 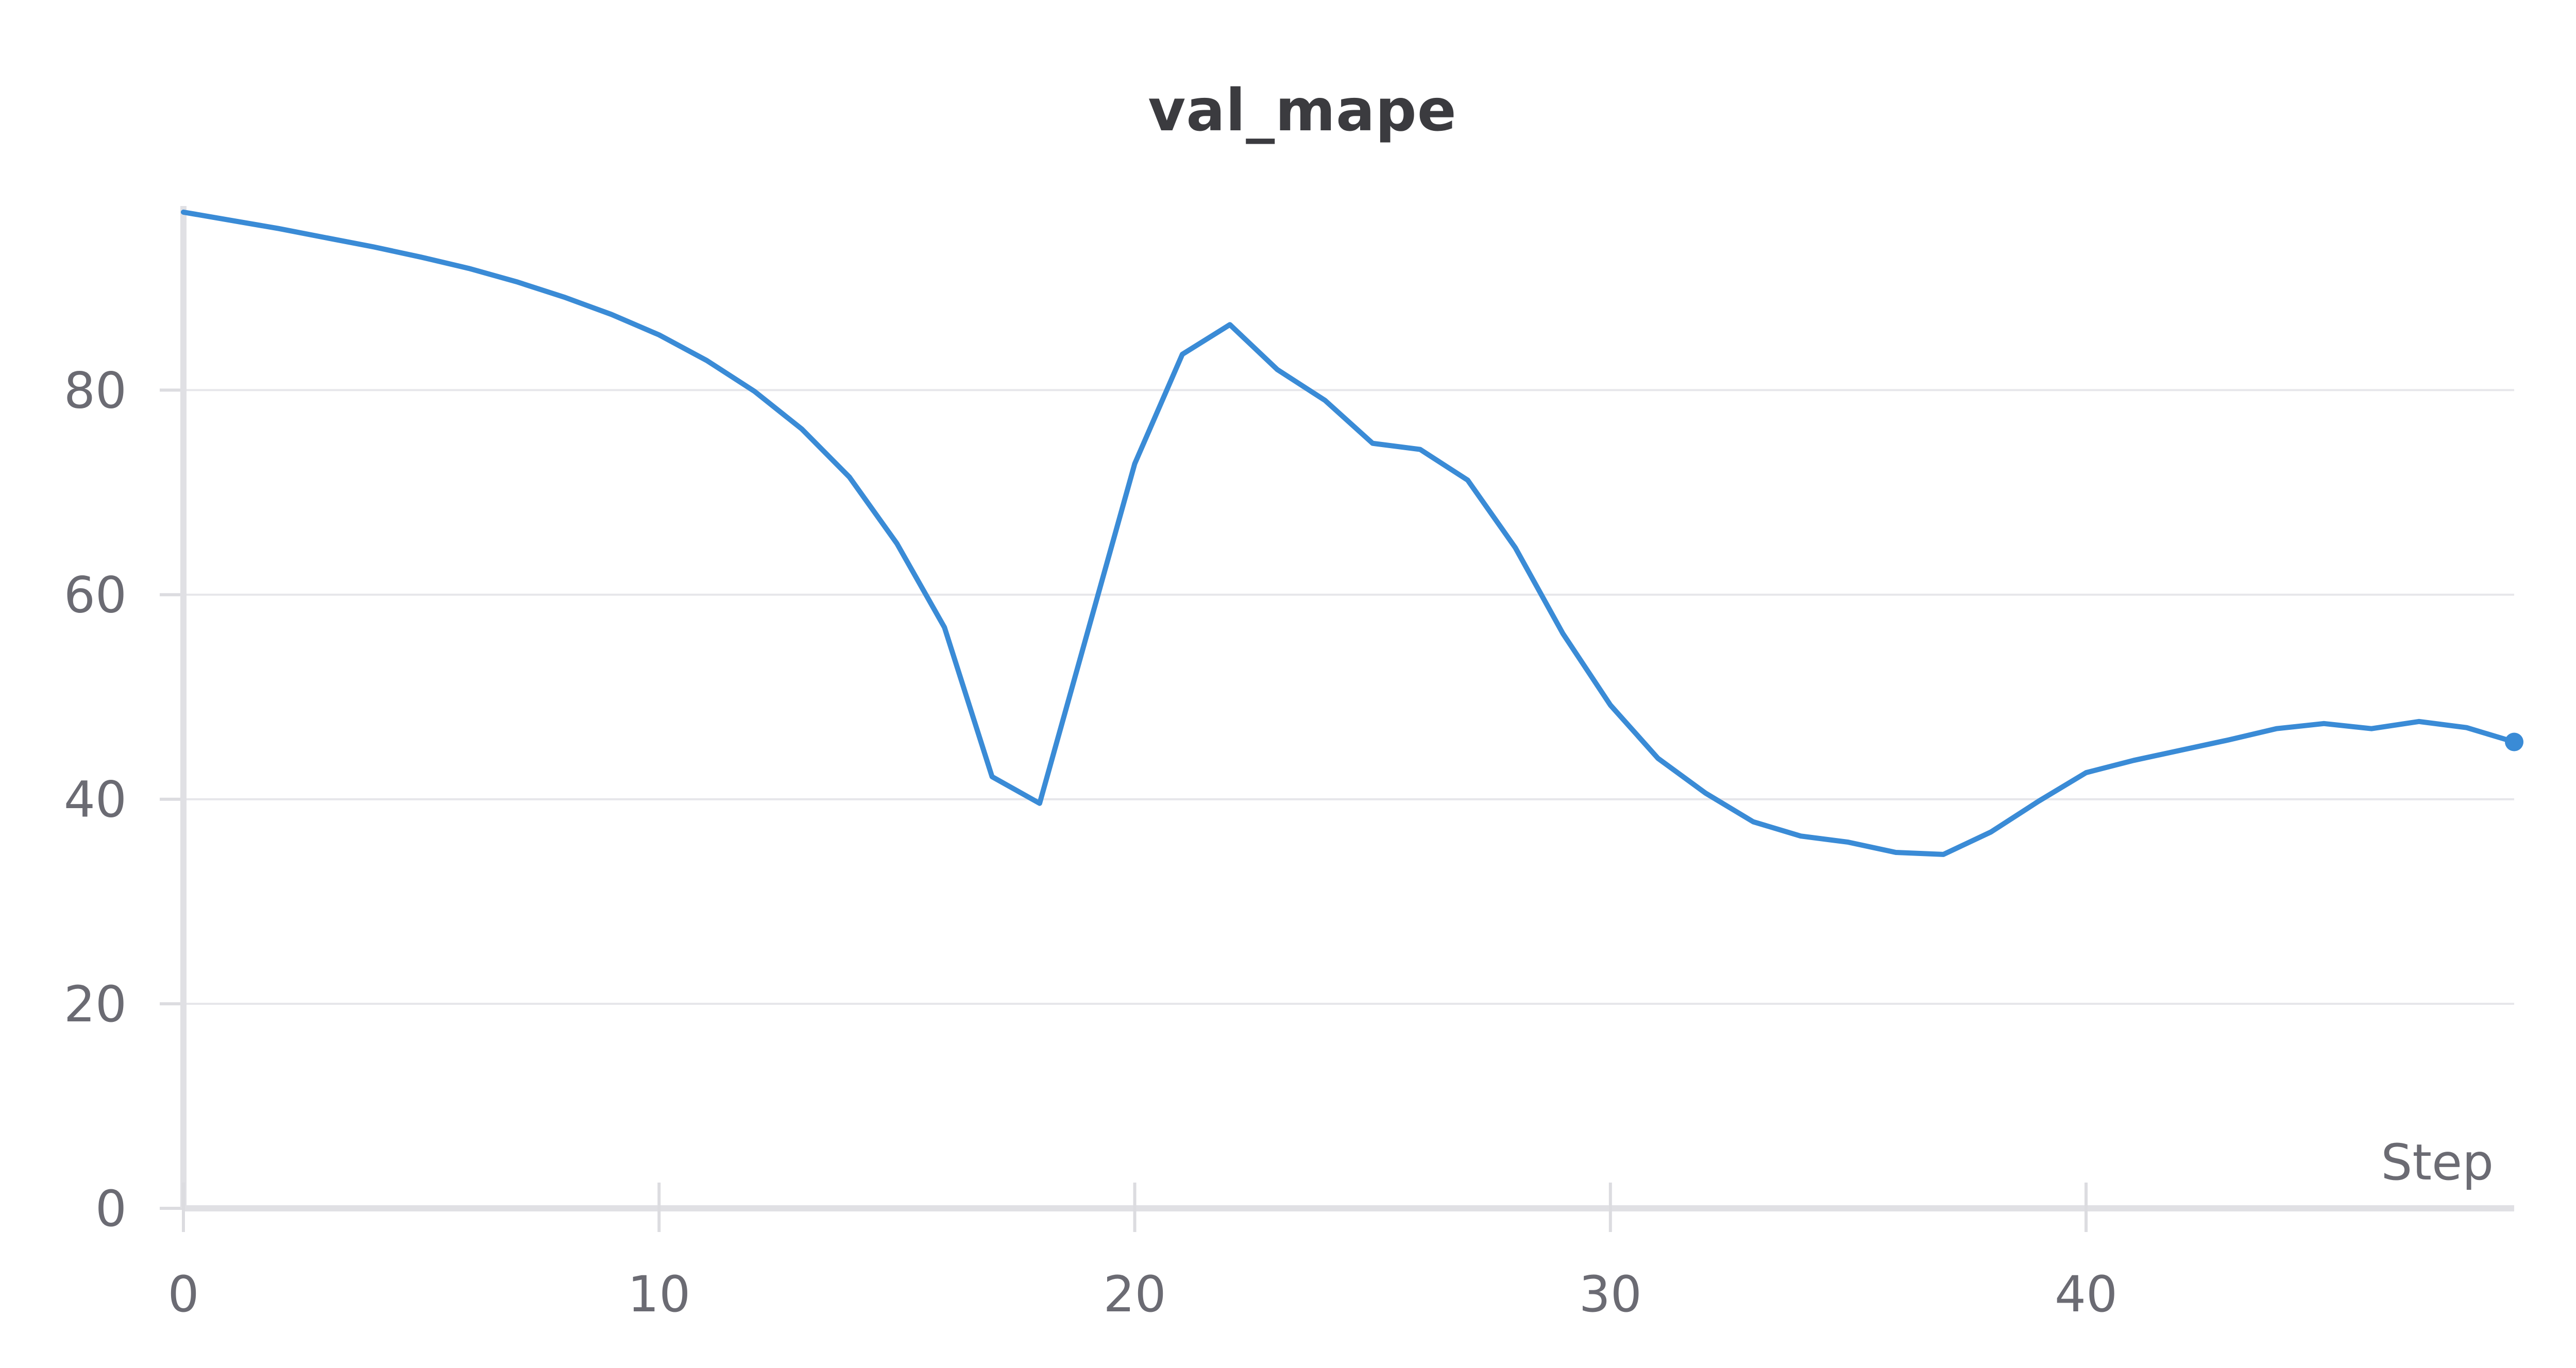 I want to click on y-tick-label: 60, so click(x=95, y=595).